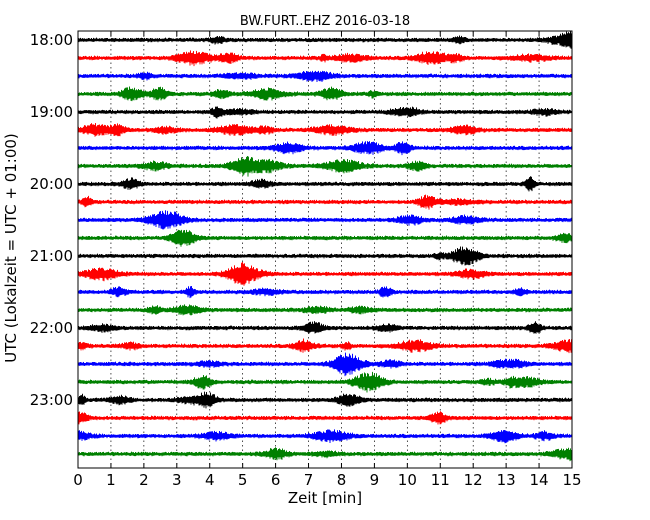  What do you see at coordinates (177, 480) in the screenshot?
I see `x-tick-label: 3` at bounding box center [177, 480].